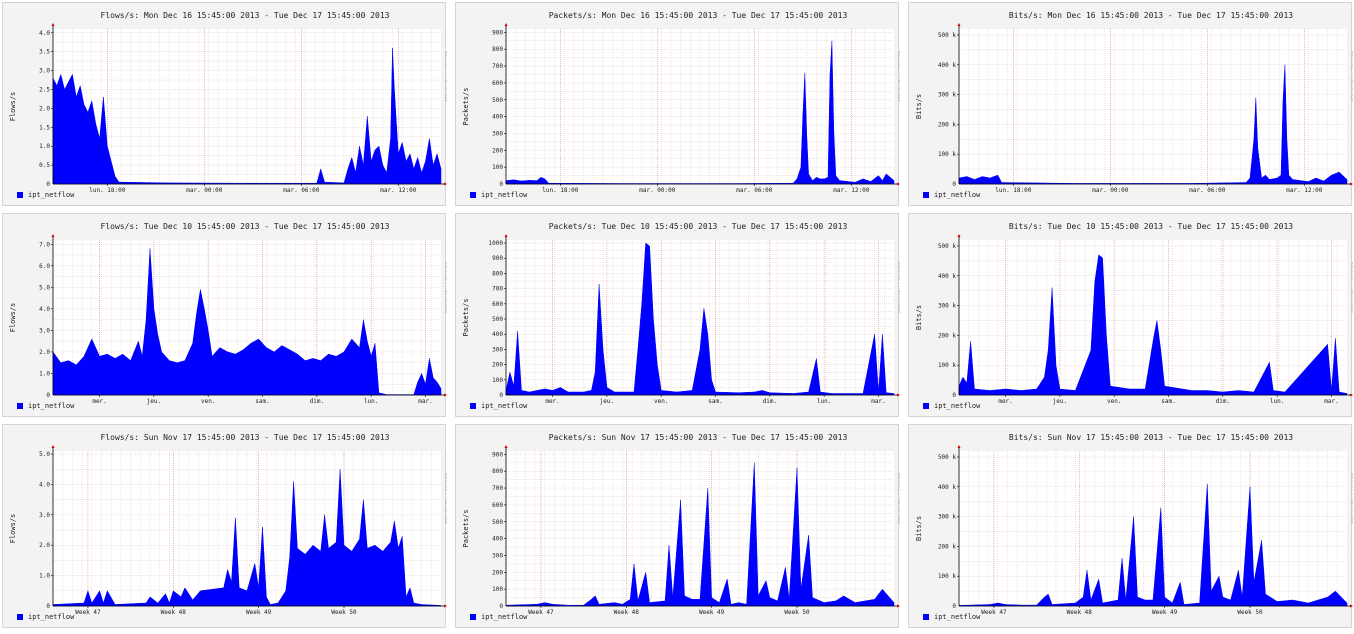 This screenshot has width=1354, height=634. Describe the element at coordinates (919, 106) in the screenshot. I see `y-axis-label: Bits/s` at that location.